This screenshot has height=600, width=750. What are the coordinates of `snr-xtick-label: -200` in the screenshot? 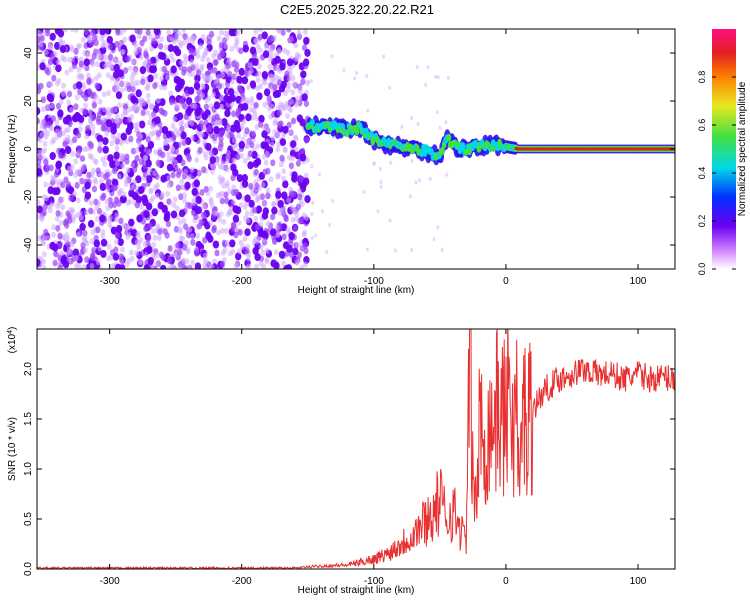 It's located at (242, 581).